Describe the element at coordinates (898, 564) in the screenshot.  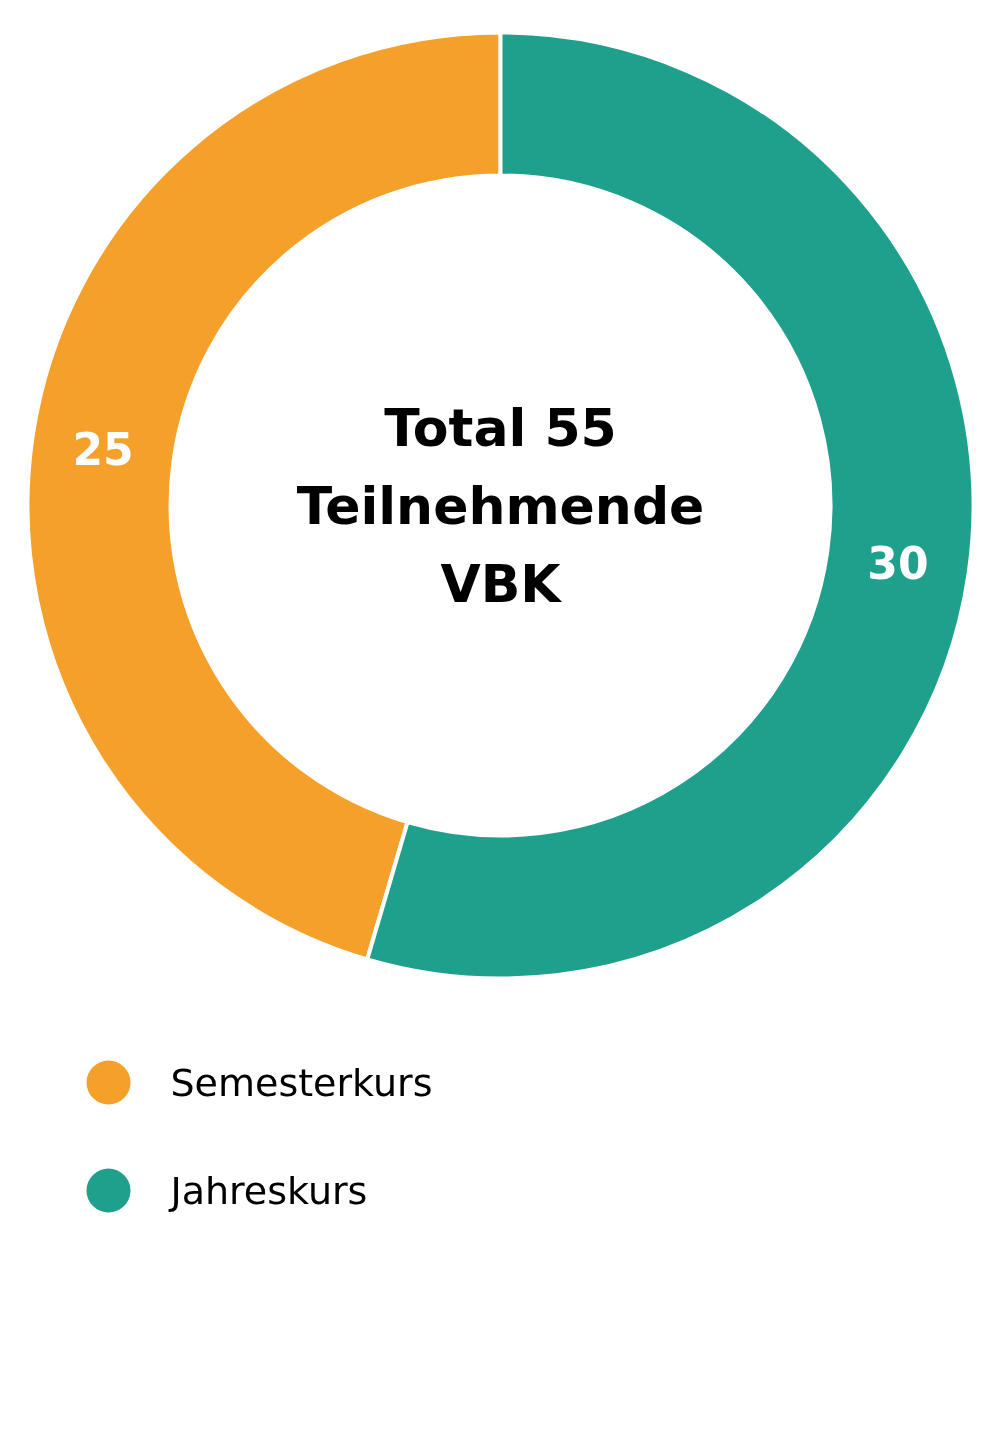
I see `data-label: 30` at that location.